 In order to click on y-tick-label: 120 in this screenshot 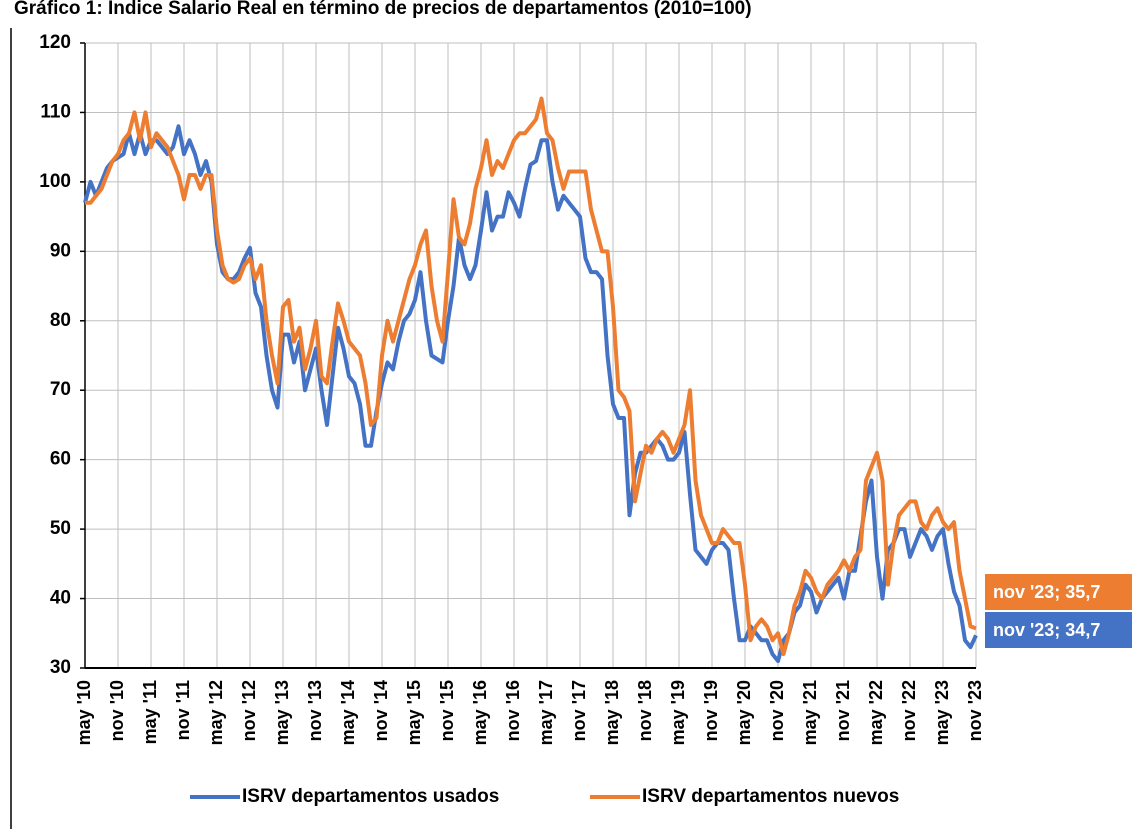, I will do `click(55, 42)`.